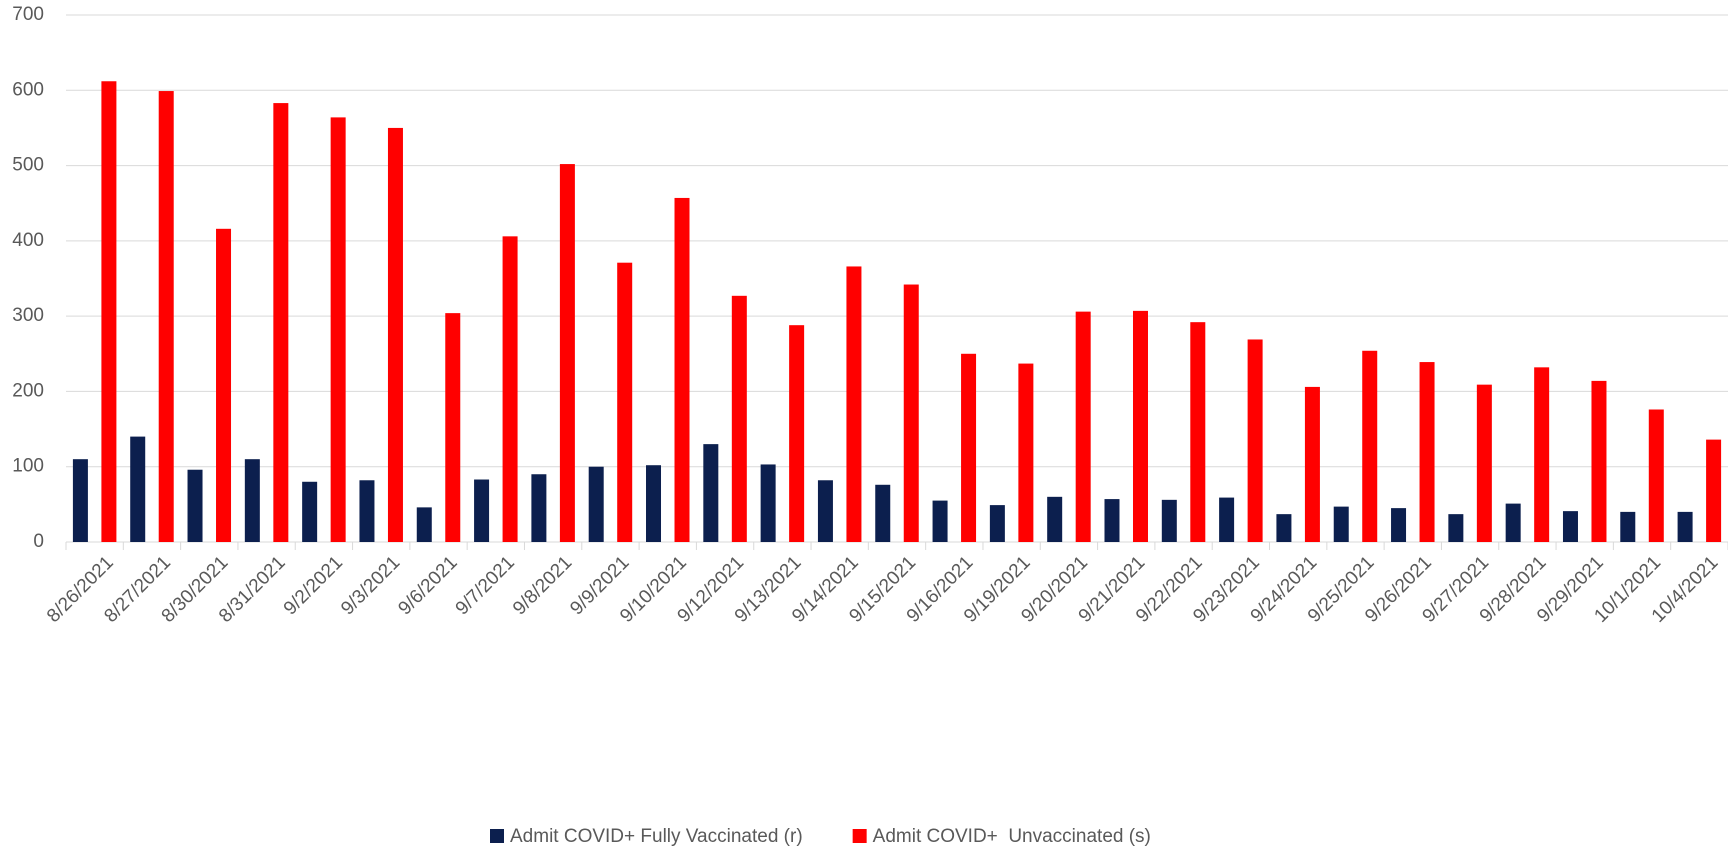  I want to click on y-tick-label: 400, so click(28, 240).